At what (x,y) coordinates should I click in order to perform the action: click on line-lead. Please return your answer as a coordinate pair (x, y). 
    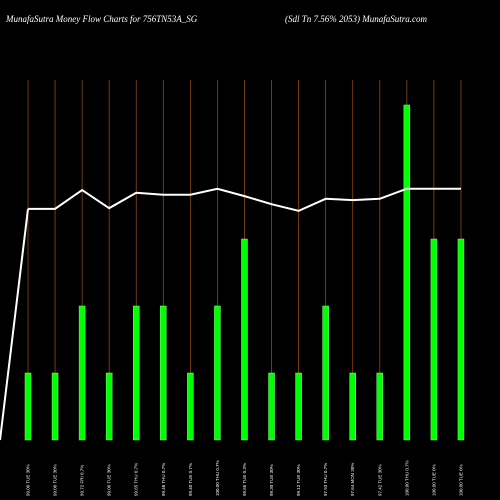
    Looking at the image, I should click on (14, 324).